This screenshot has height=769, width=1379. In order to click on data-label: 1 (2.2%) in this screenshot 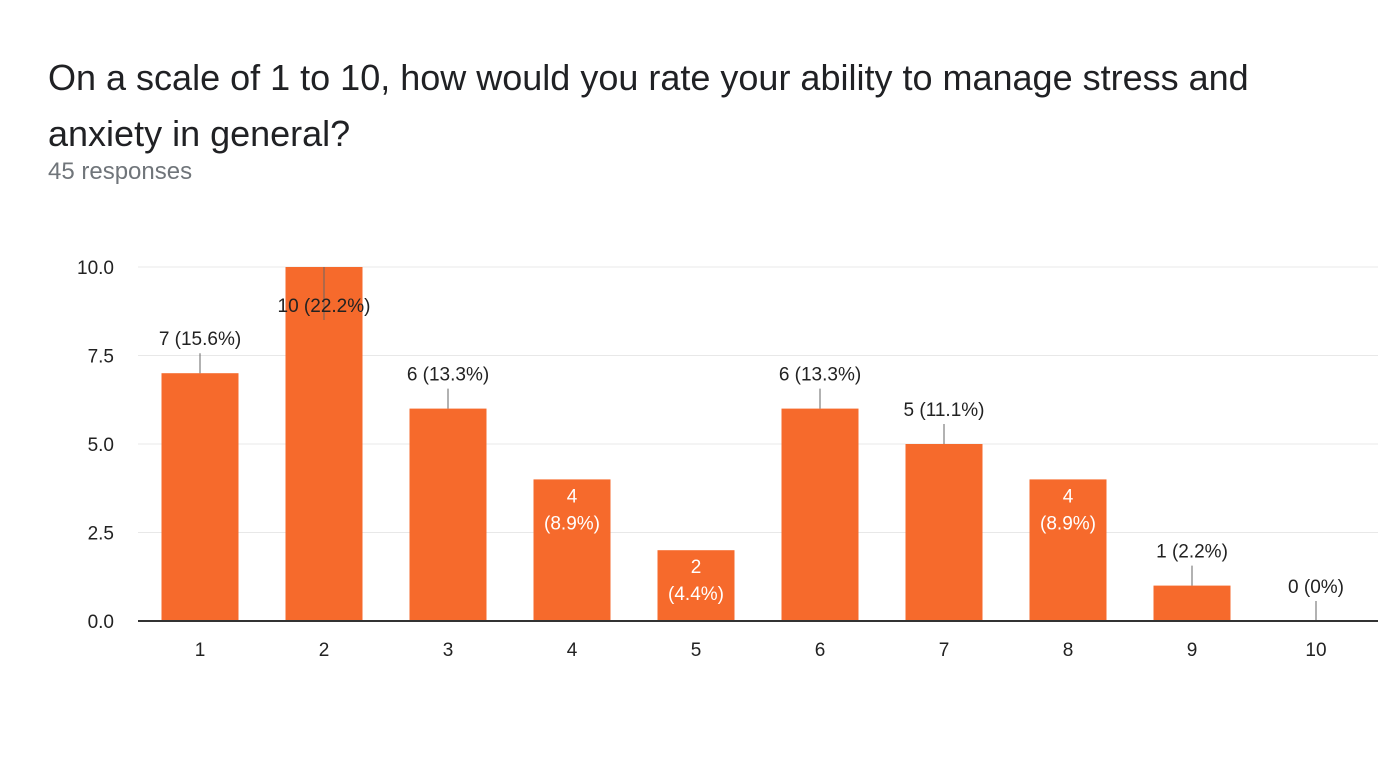, I will do `click(1192, 552)`.